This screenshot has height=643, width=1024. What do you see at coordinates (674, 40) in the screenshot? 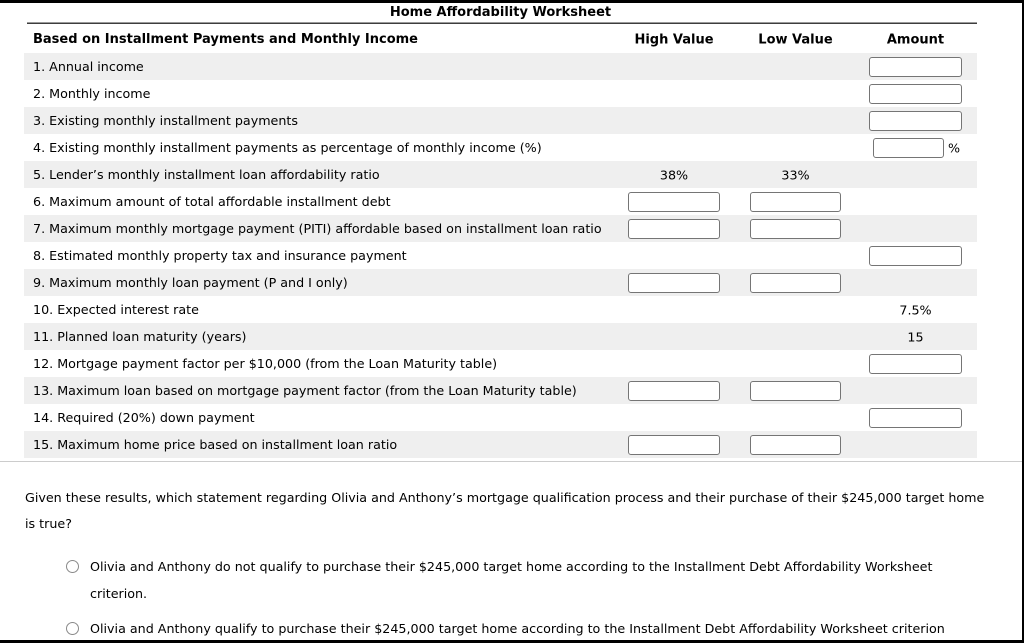
I see `column-header-high-value: High Value` at bounding box center [674, 40].